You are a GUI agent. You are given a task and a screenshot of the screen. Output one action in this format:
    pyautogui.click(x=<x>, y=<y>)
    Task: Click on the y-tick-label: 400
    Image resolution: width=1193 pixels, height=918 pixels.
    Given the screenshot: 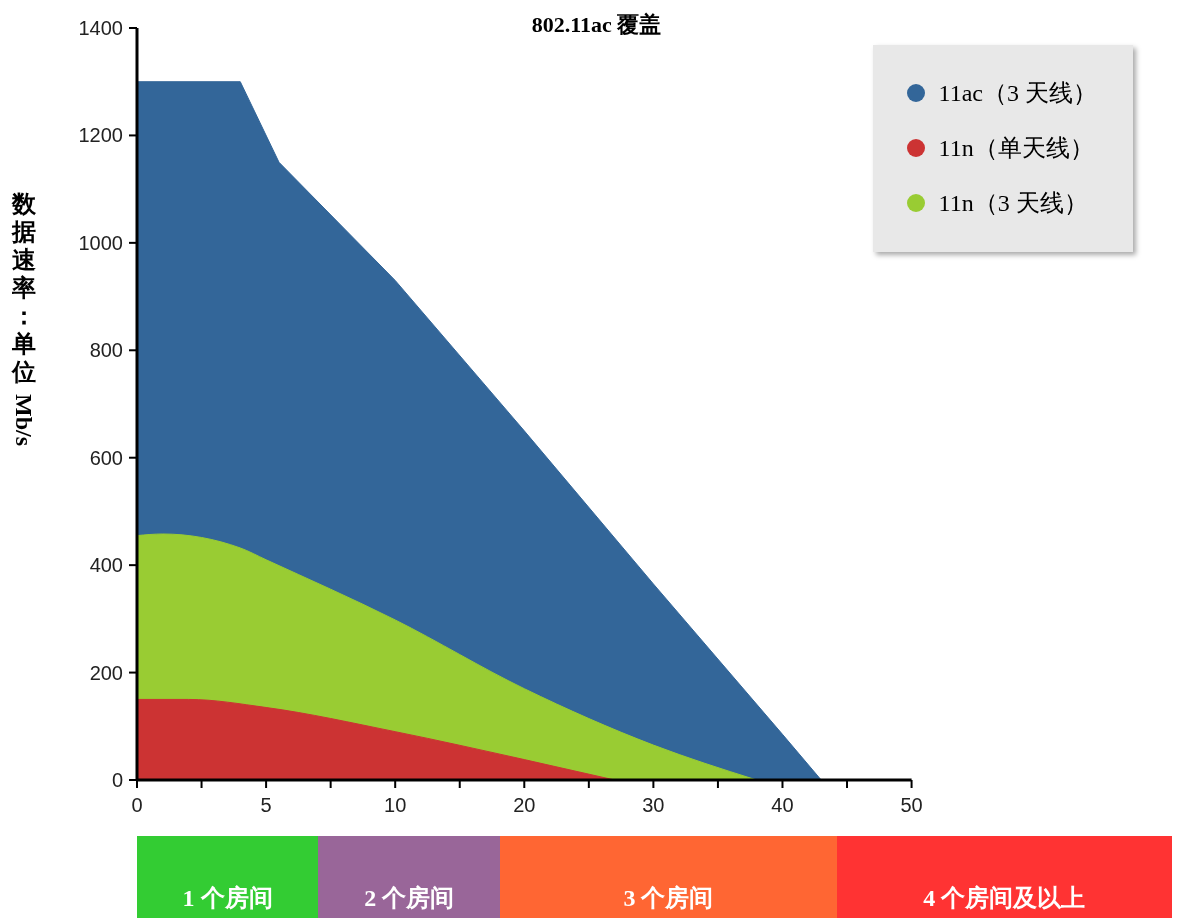 What is the action you would take?
    pyautogui.click(x=106, y=565)
    